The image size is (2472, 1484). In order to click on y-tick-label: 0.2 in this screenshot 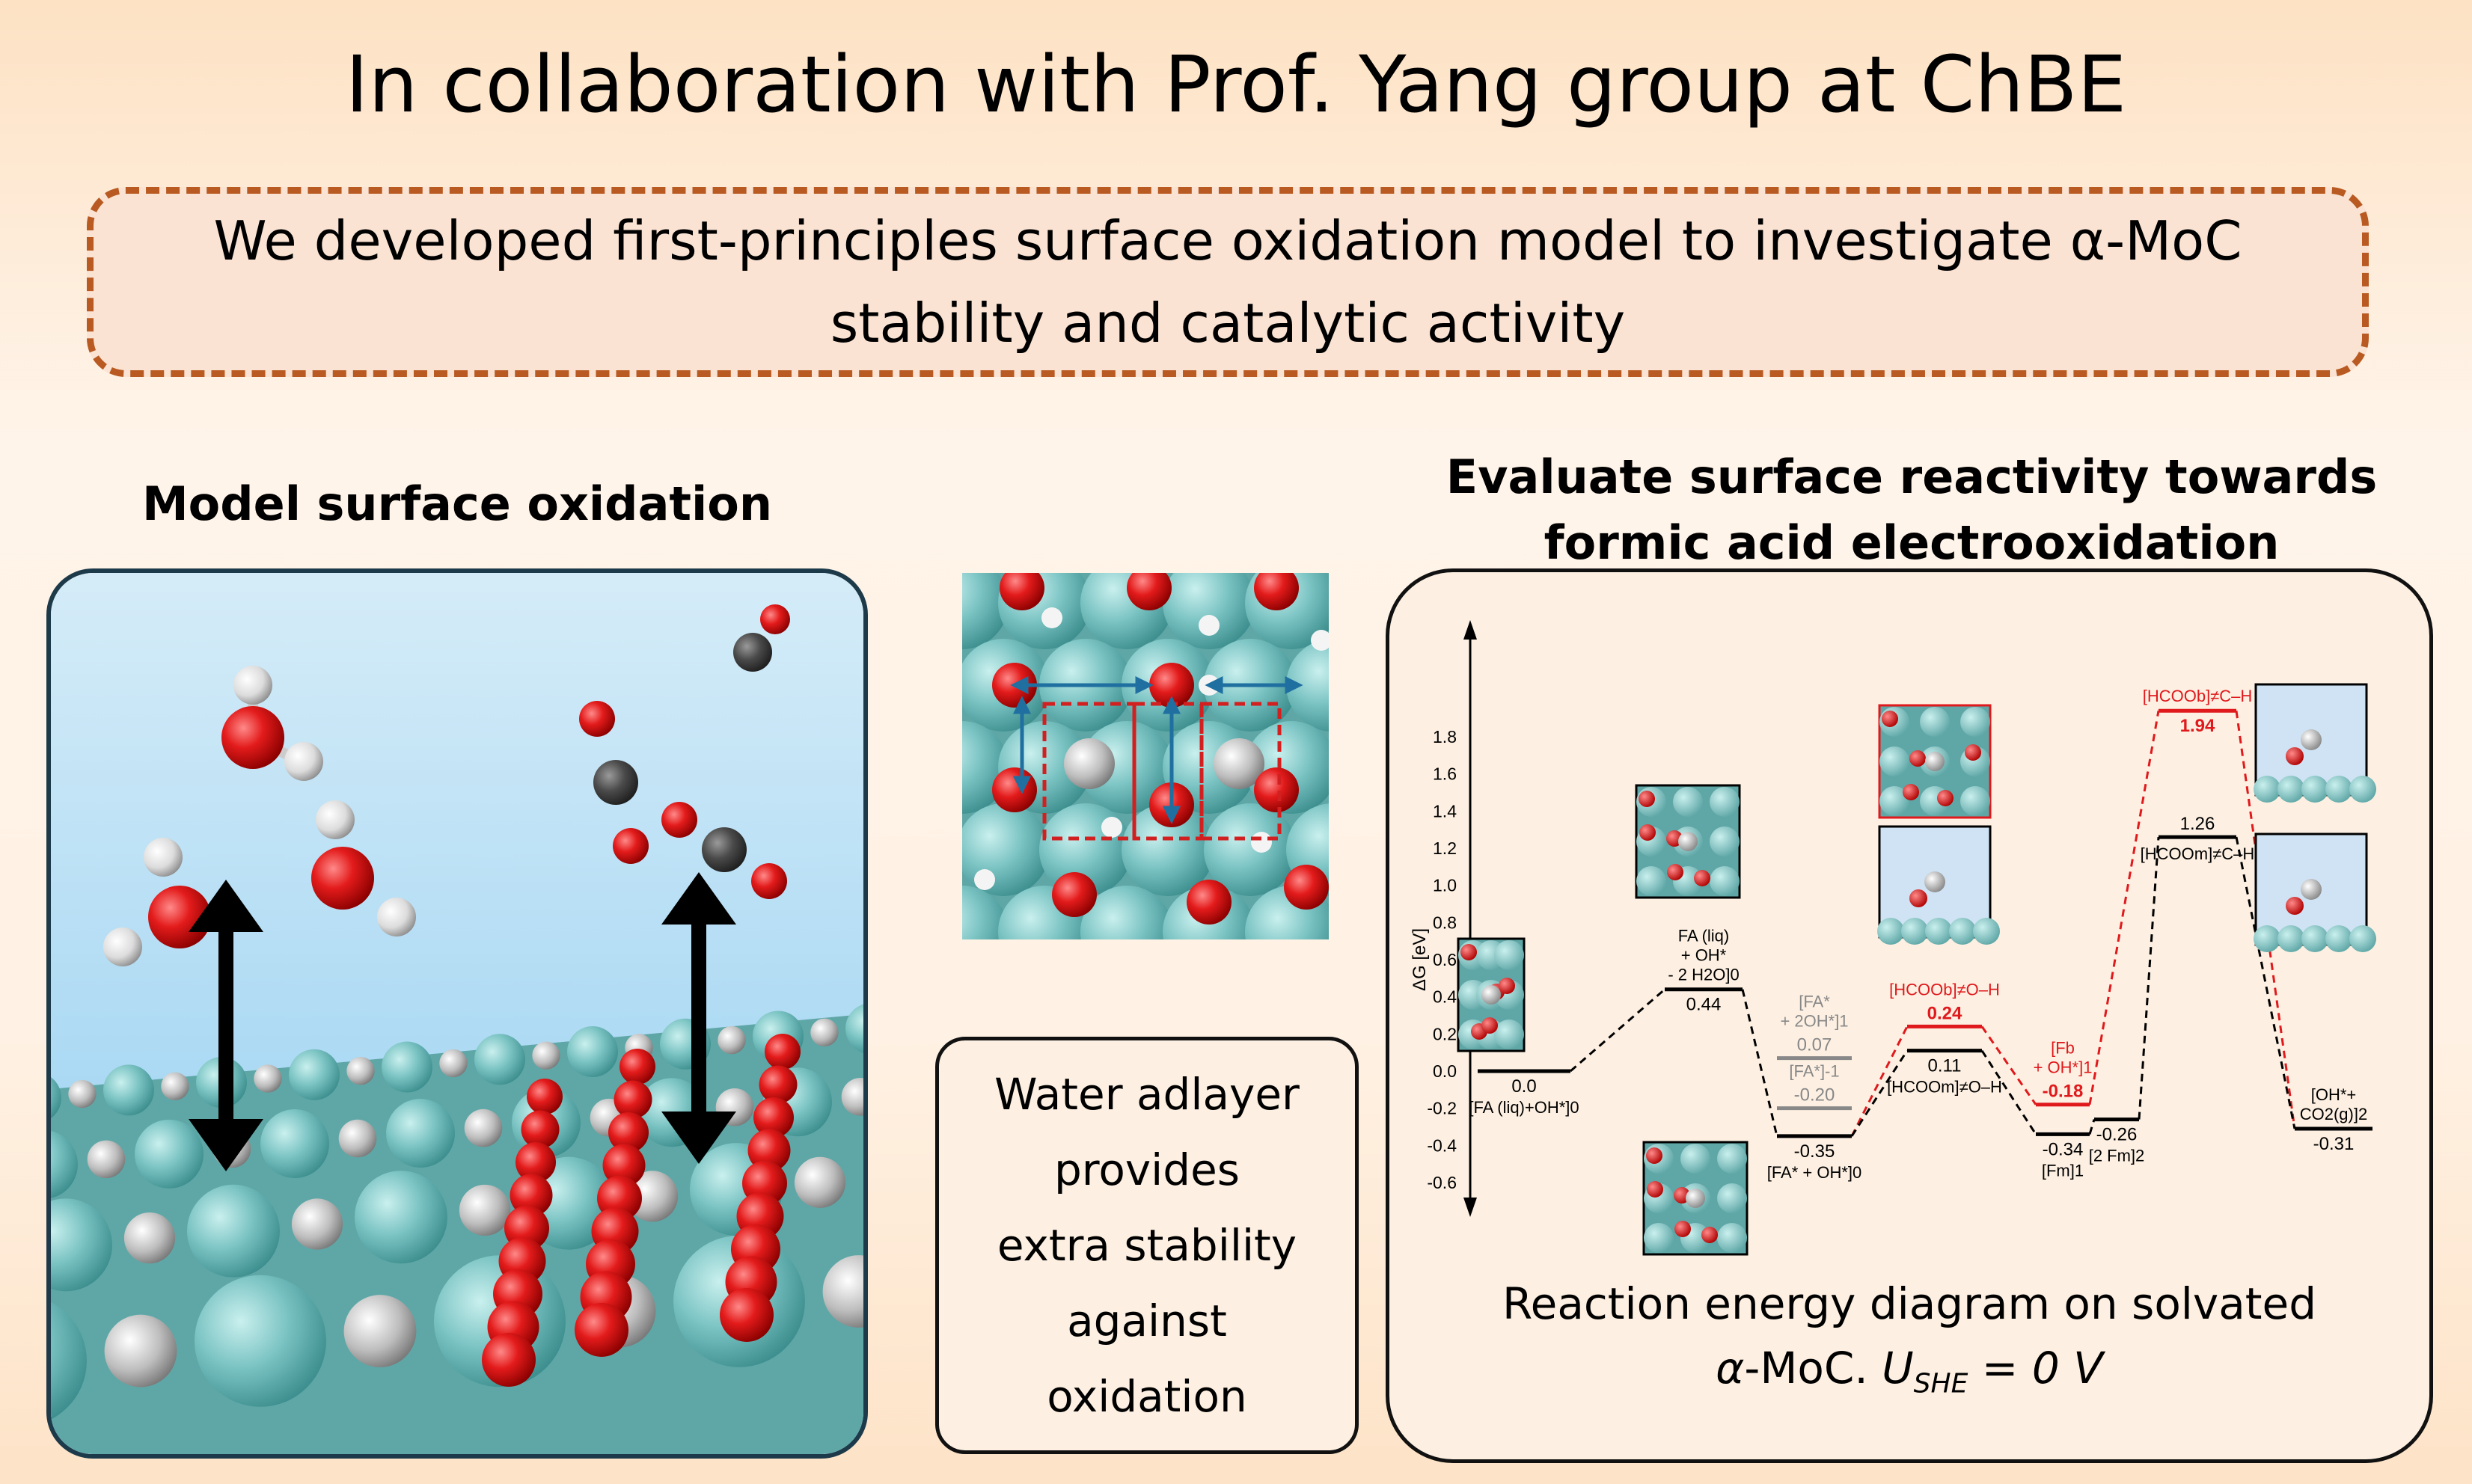, I will do `click(1445, 1033)`.